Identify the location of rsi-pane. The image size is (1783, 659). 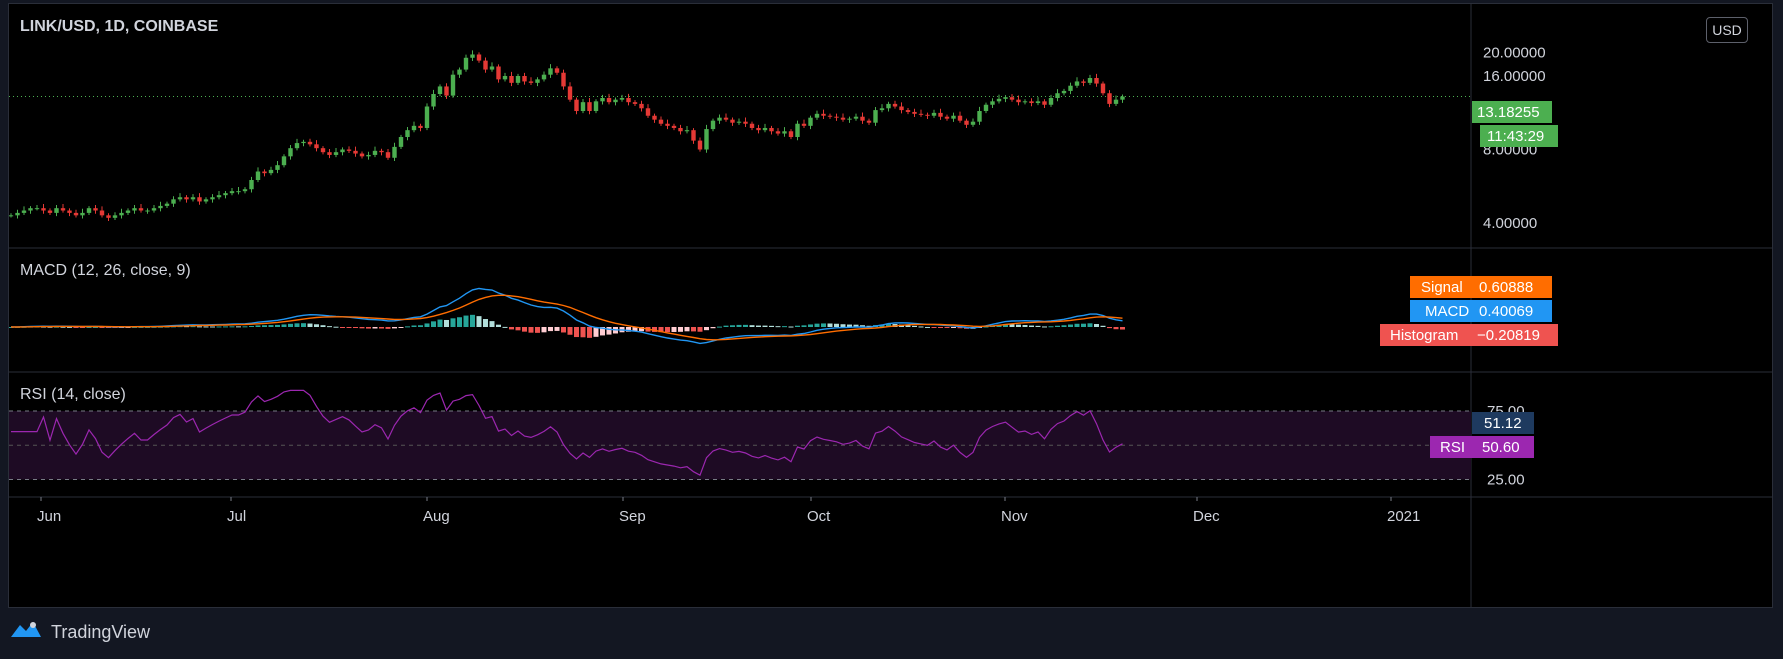
(740, 434).